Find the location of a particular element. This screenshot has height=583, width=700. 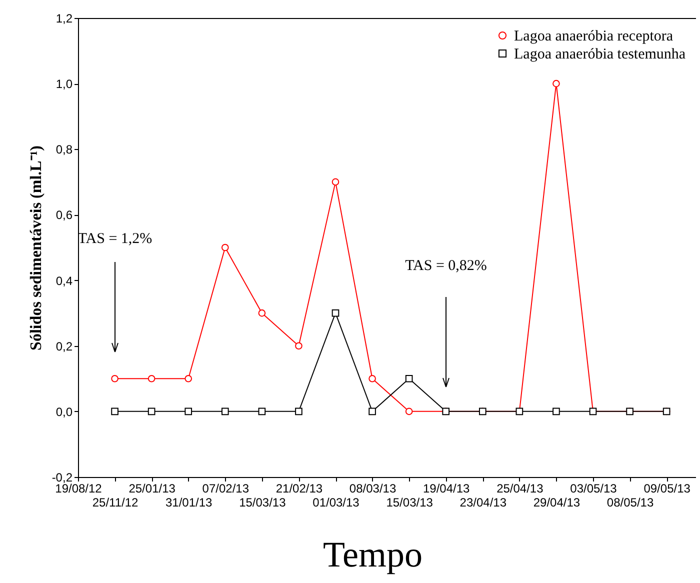

x-tick-label: 31/01/13 is located at coordinates (189, 503).